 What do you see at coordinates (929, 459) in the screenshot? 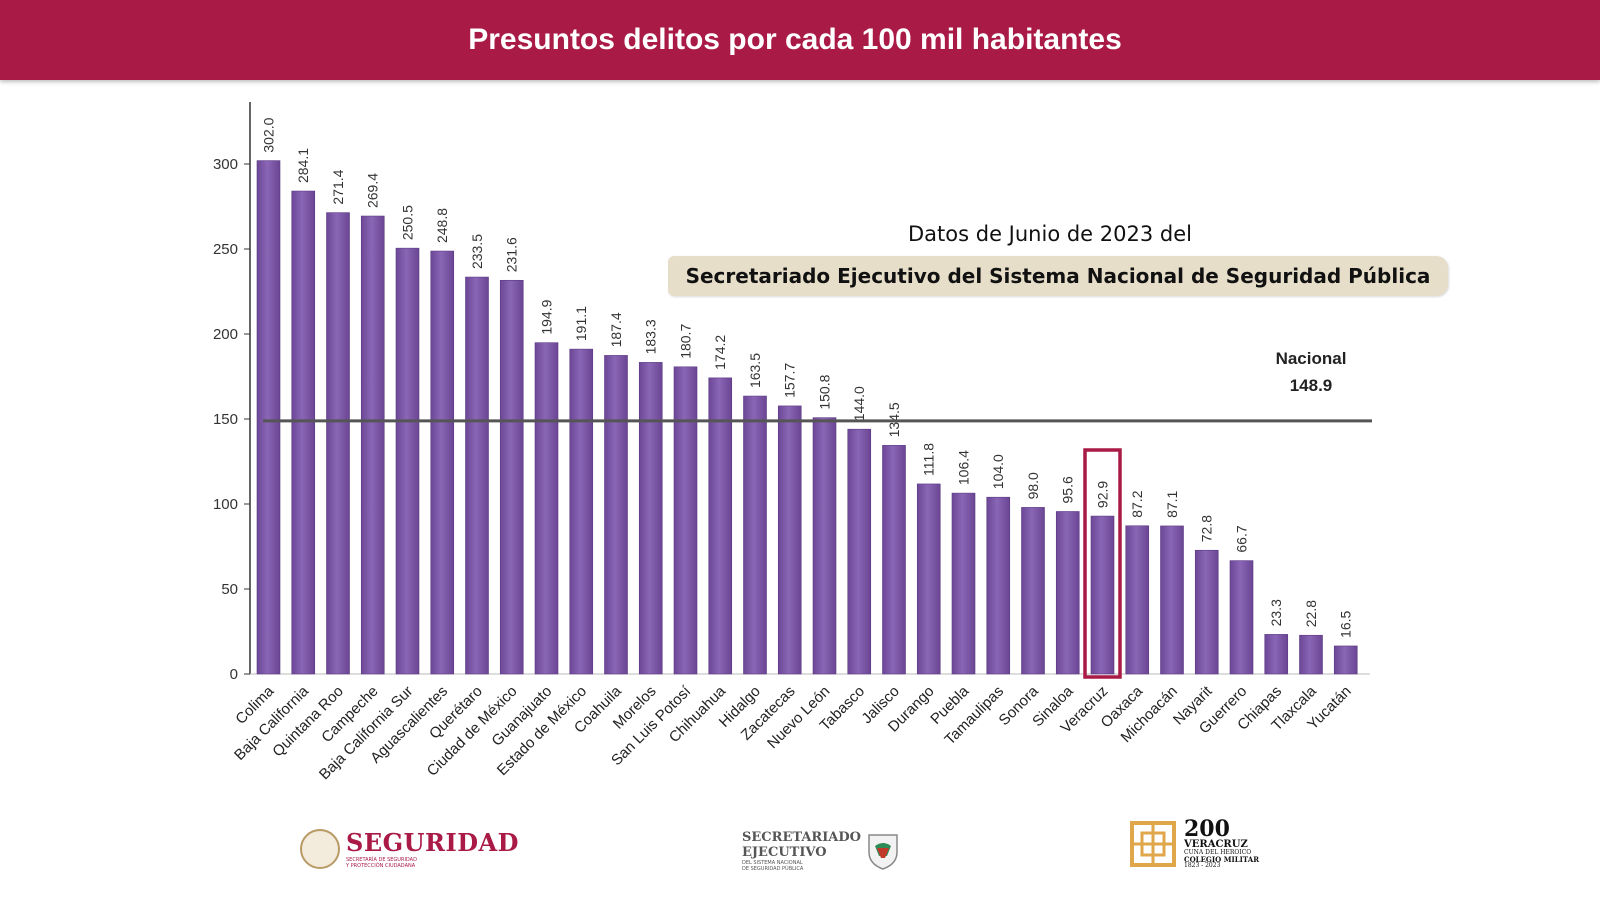
I see `value-label: 111.8` at bounding box center [929, 459].